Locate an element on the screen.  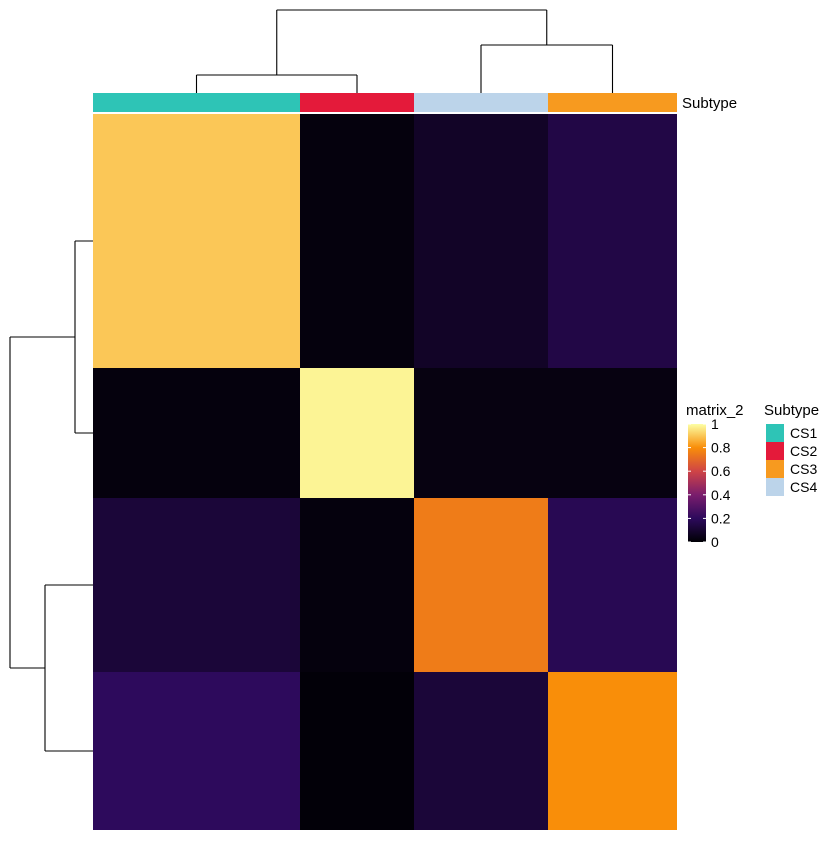
heatmap-cell-cs1-cs1 is located at coordinates (196, 241).